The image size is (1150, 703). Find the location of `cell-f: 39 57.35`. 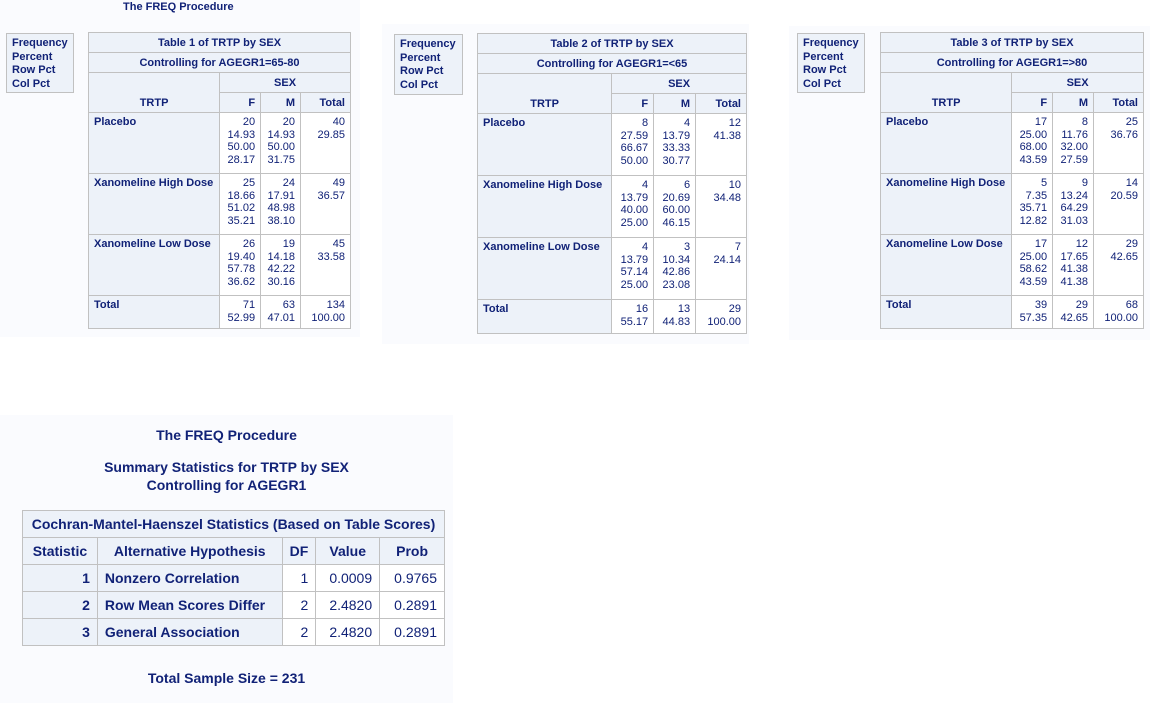

cell-f: 39 57.35 is located at coordinates (1032, 312).